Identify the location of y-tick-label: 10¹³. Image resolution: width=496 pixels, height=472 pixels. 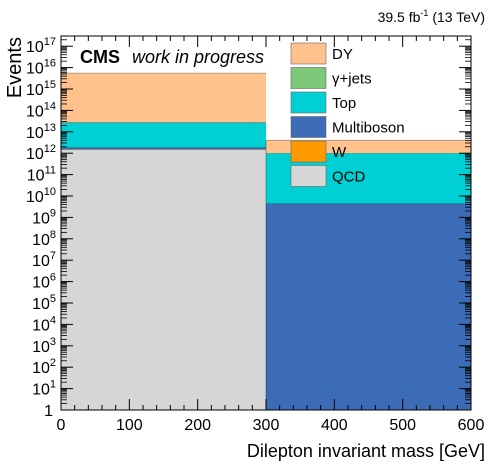
(41, 132).